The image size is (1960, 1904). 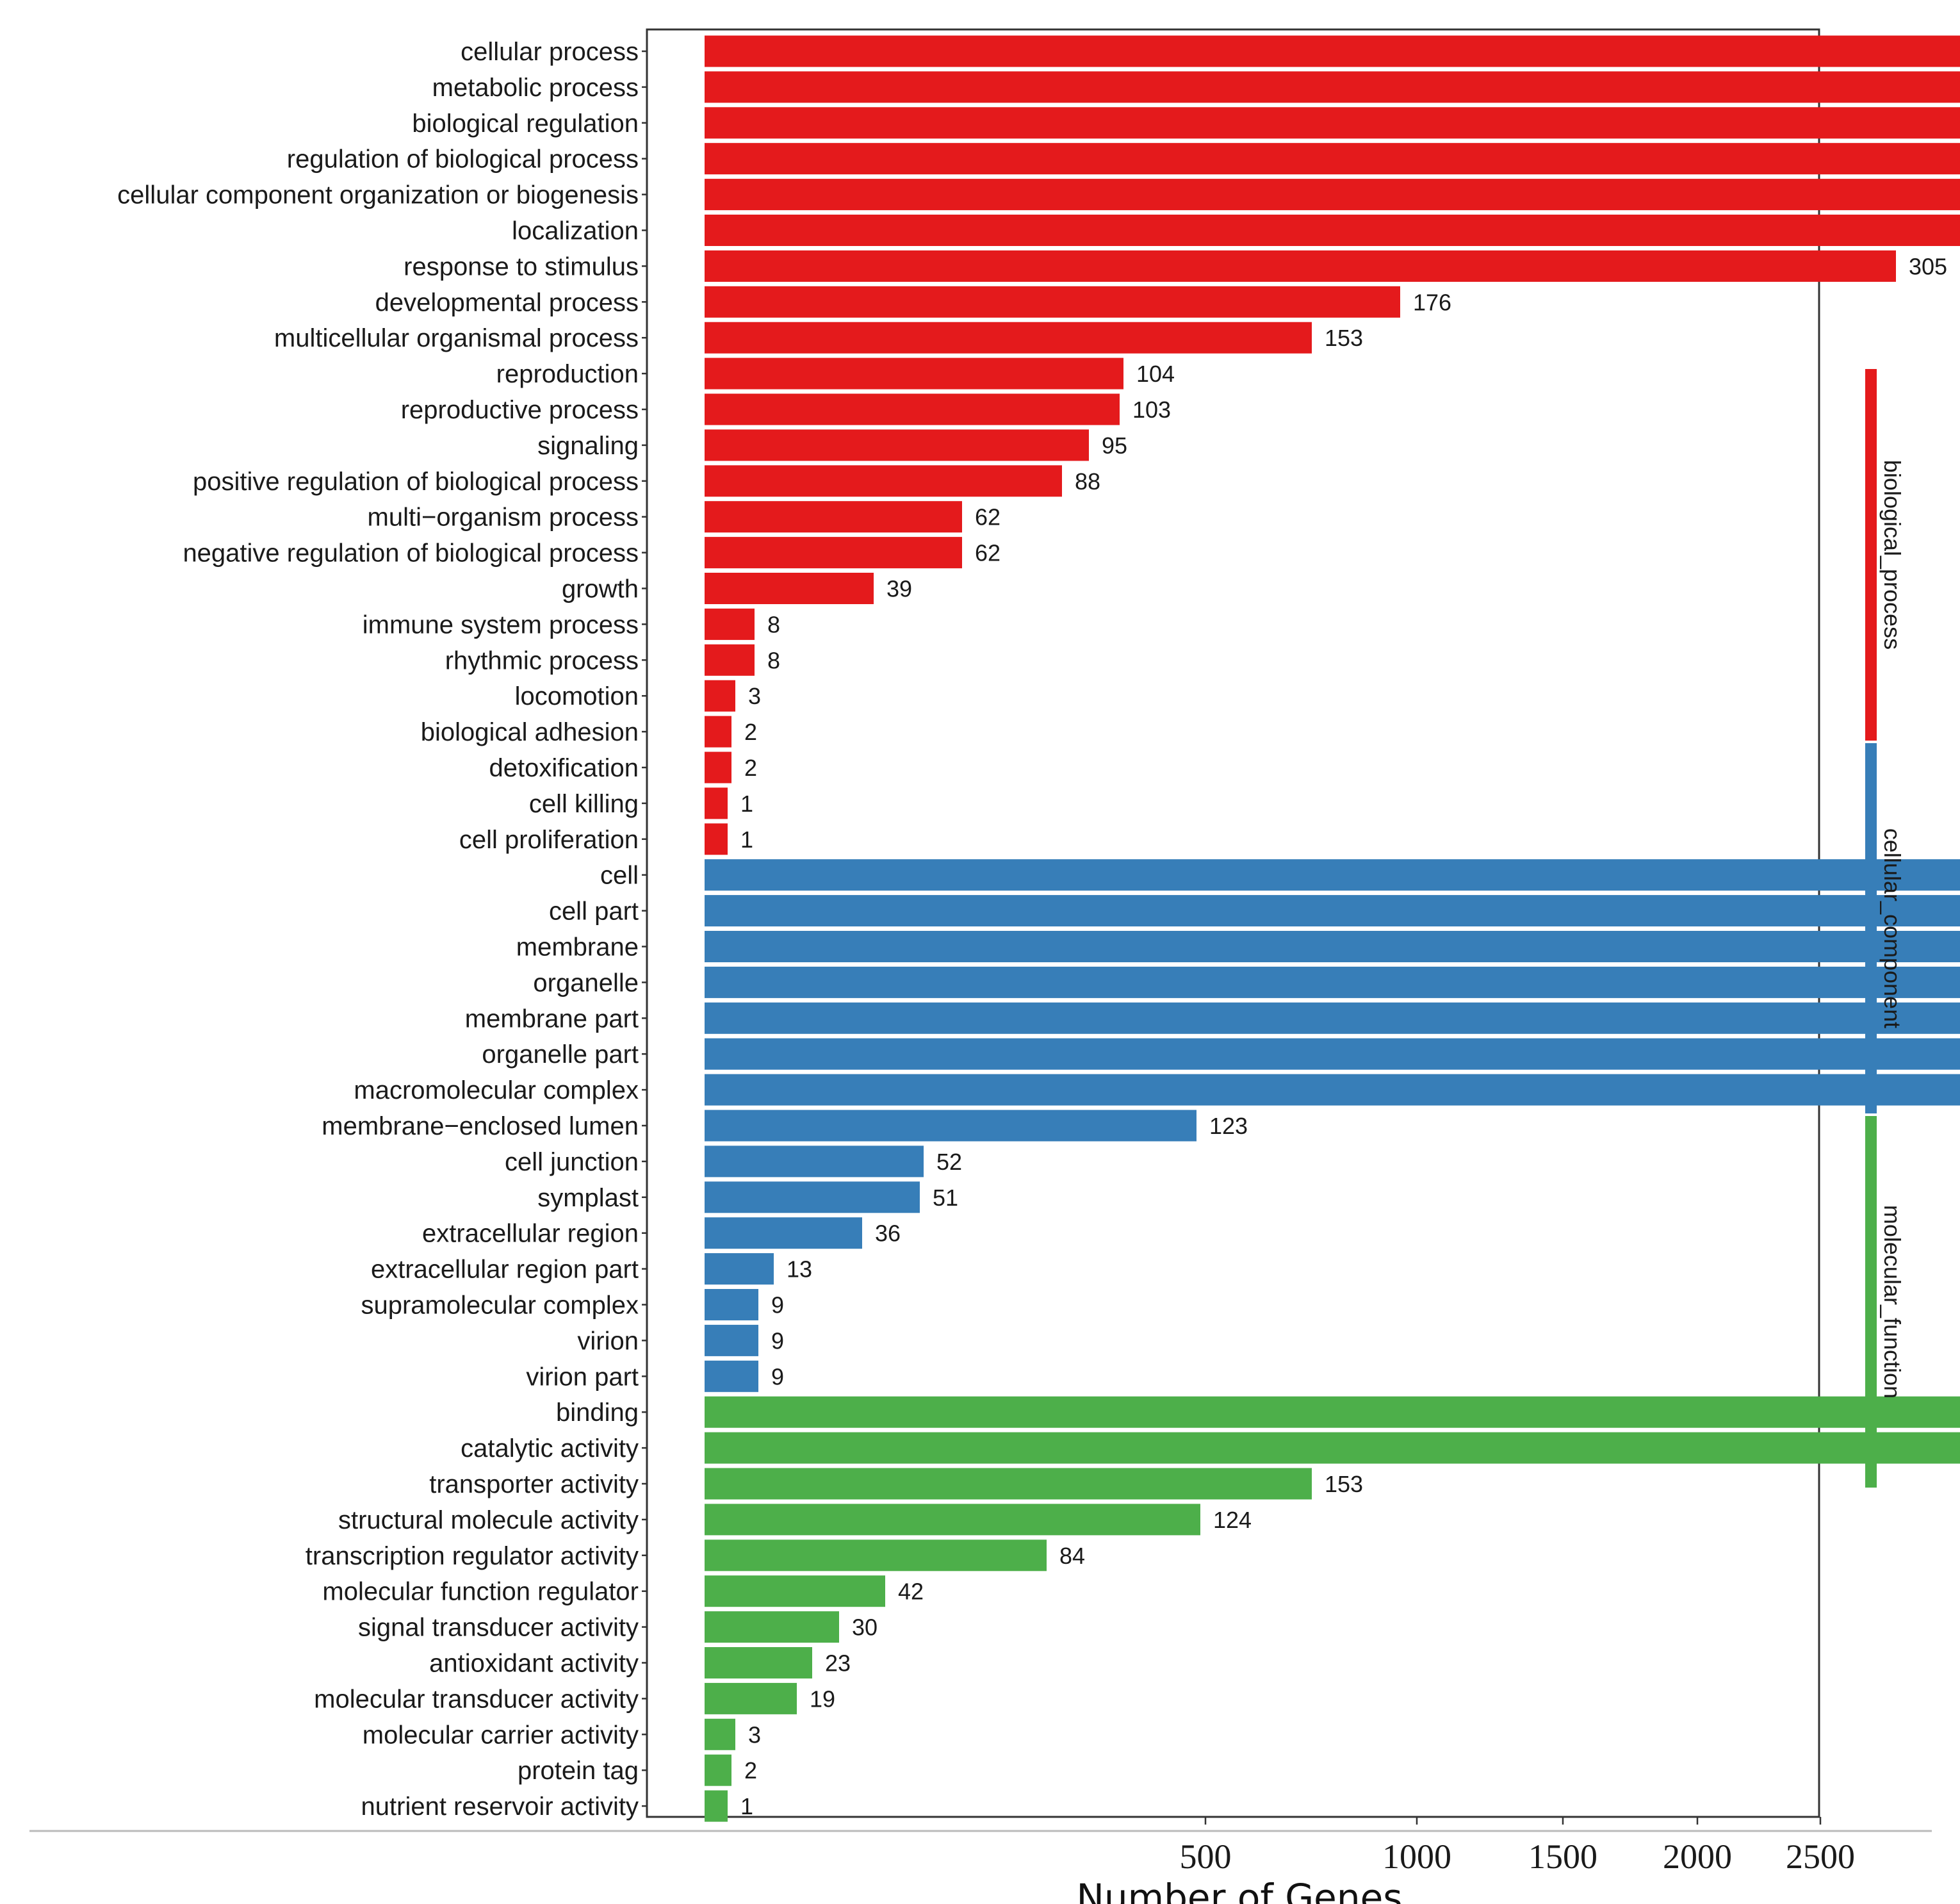 What do you see at coordinates (530, 1234) in the screenshot?
I see `category-label-extracellular-region: extracellular region` at bounding box center [530, 1234].